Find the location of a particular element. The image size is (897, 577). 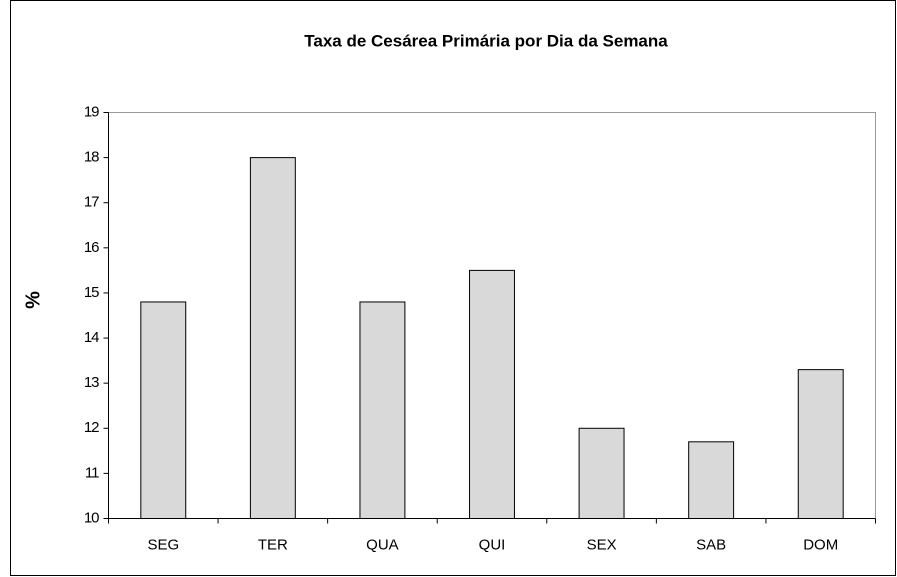

y-tick-label: 19 is located at coordinates (91, 111).